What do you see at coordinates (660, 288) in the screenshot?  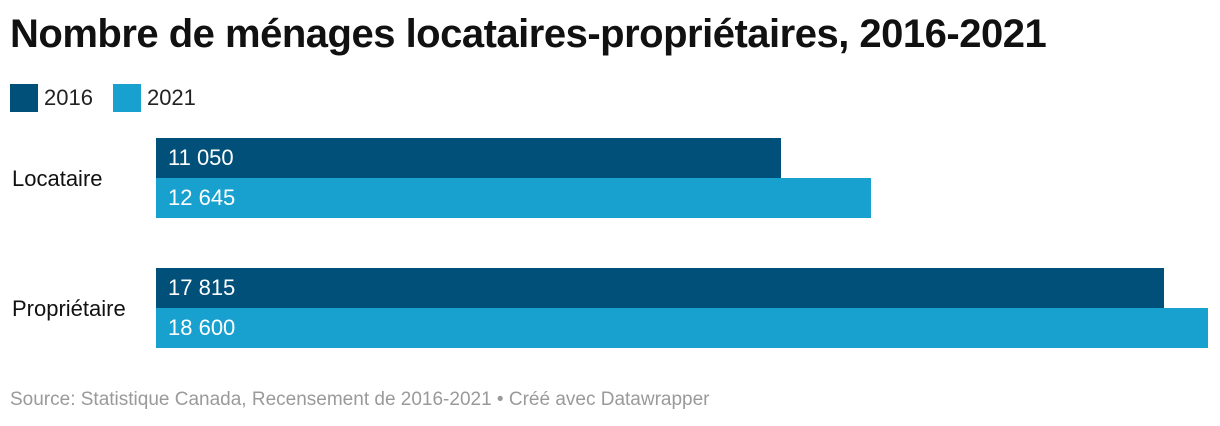 I see `bar-proprietaire-2016: 17 815` at bounding box center [660, 288].